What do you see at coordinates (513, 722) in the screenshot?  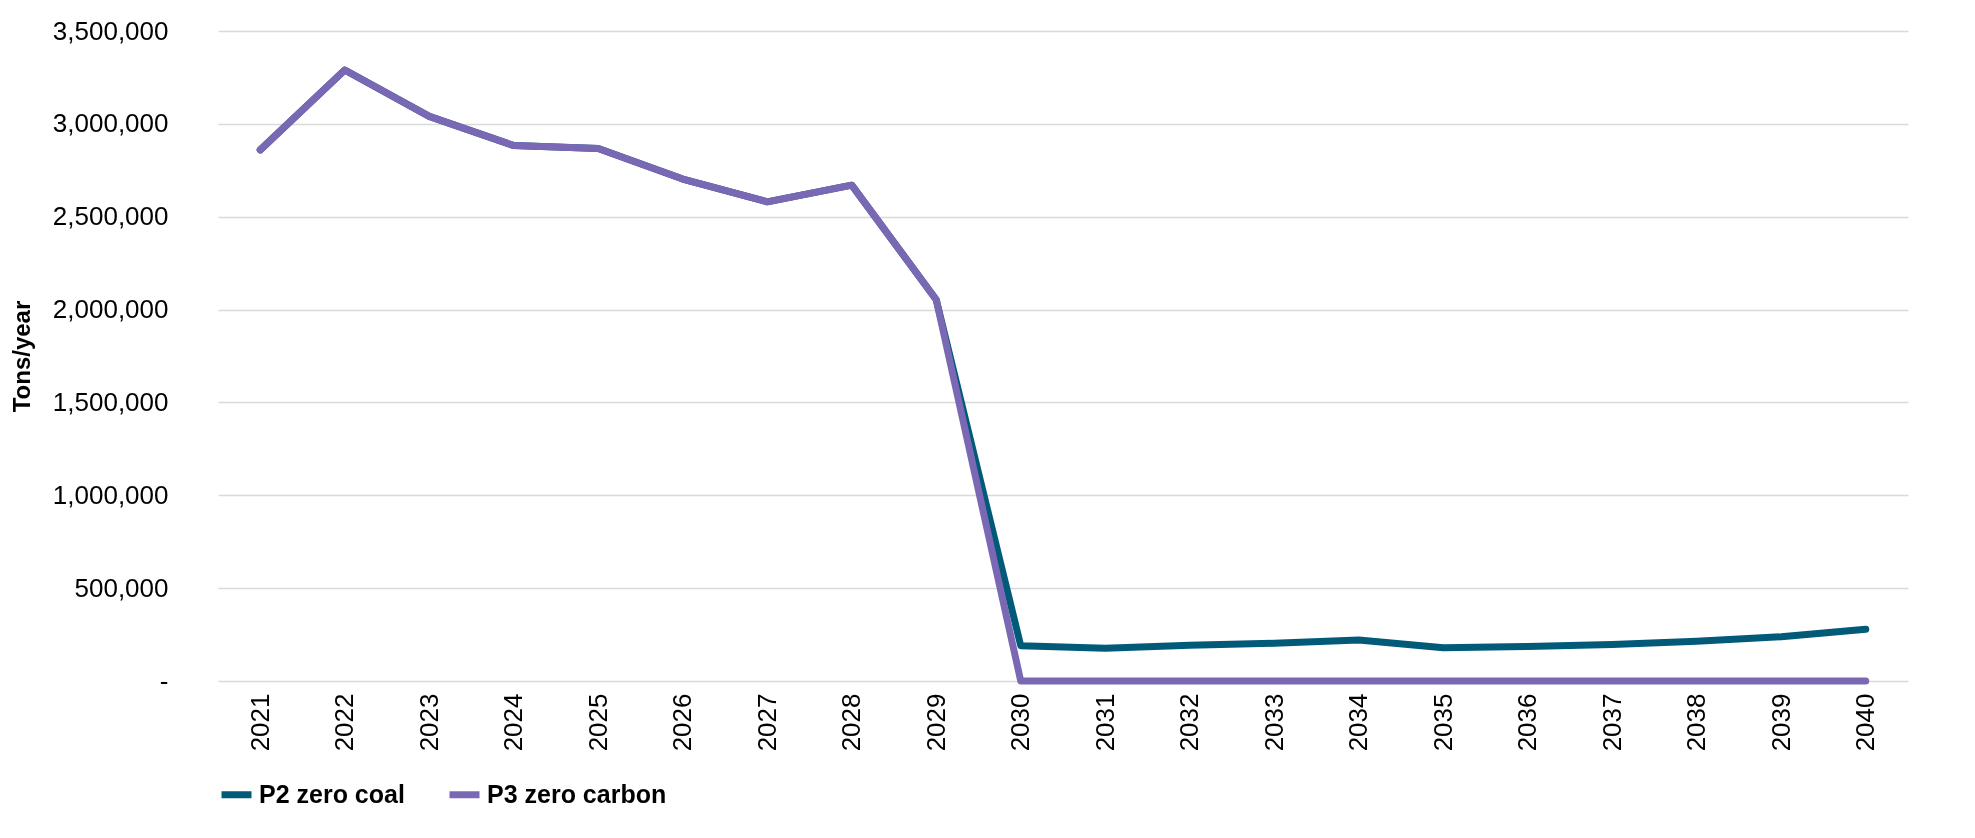 I see `x-tick-label: 2024` at bounding box center [513, 722].